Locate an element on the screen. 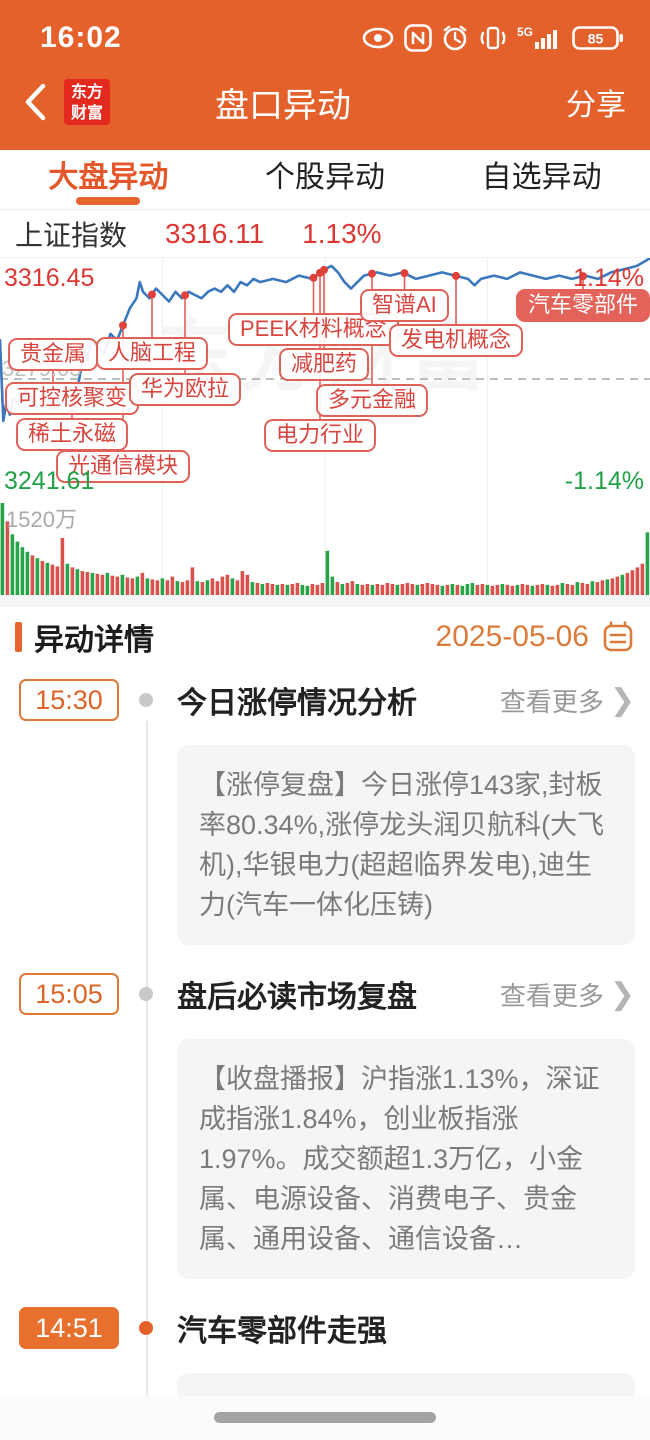  date-value: 2025-05-06 is located at coordinates (512, 636).